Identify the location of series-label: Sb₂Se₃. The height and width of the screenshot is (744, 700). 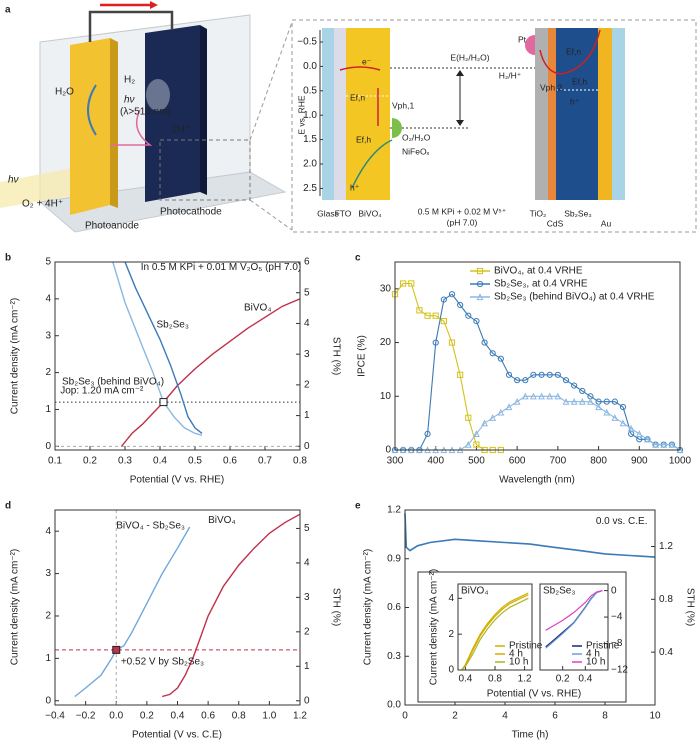
(173, 324).